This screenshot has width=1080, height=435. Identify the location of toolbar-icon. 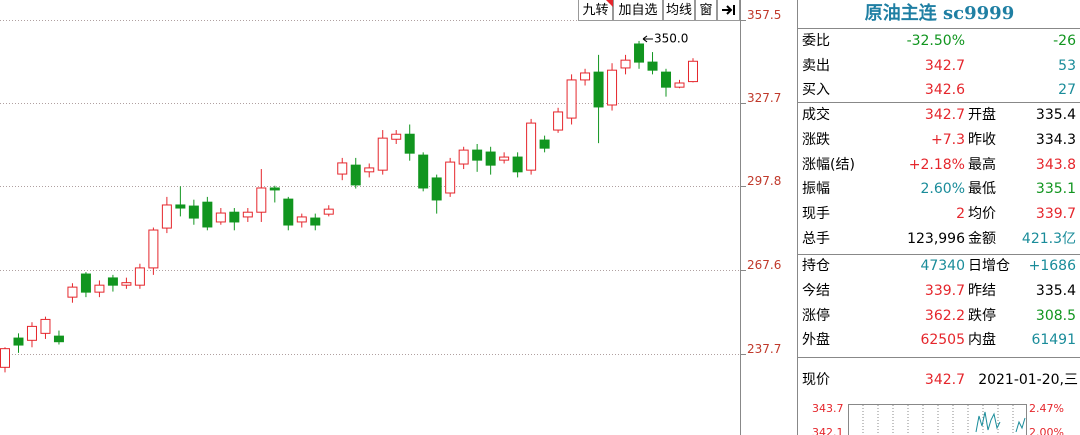
(728, 10).